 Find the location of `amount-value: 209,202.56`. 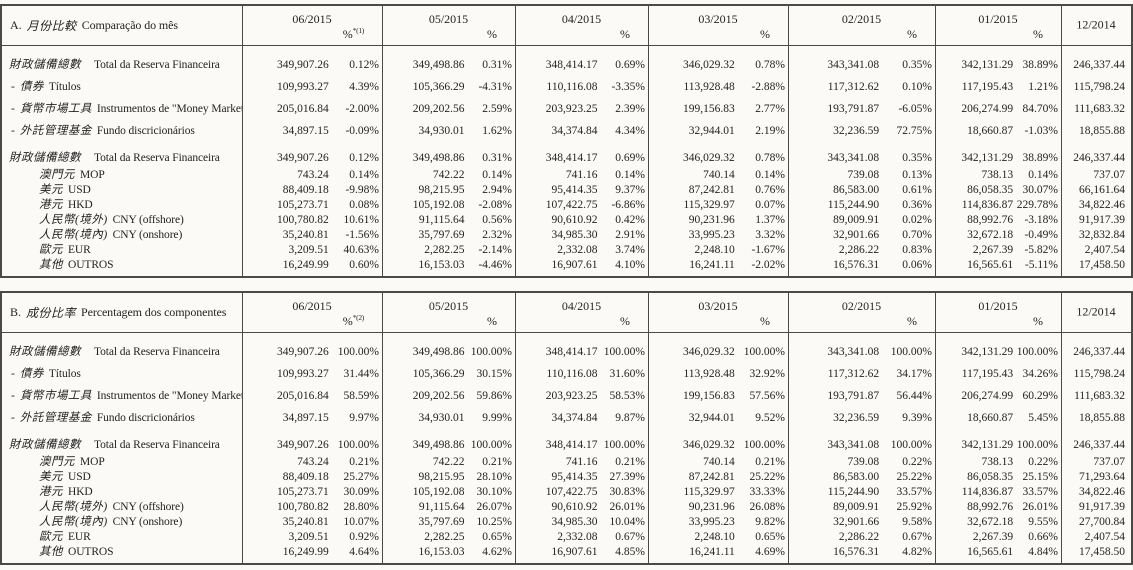

amount-value: 209,202.56 is located at coordinates (438, 109).